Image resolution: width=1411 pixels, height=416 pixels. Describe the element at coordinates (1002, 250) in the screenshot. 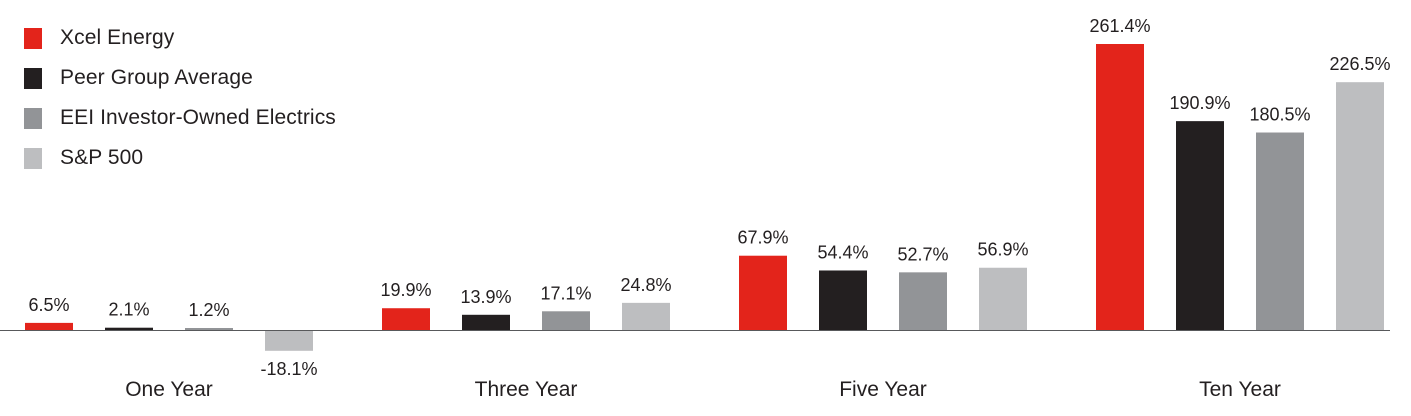

I see `data-label: 56.9%` at that location.